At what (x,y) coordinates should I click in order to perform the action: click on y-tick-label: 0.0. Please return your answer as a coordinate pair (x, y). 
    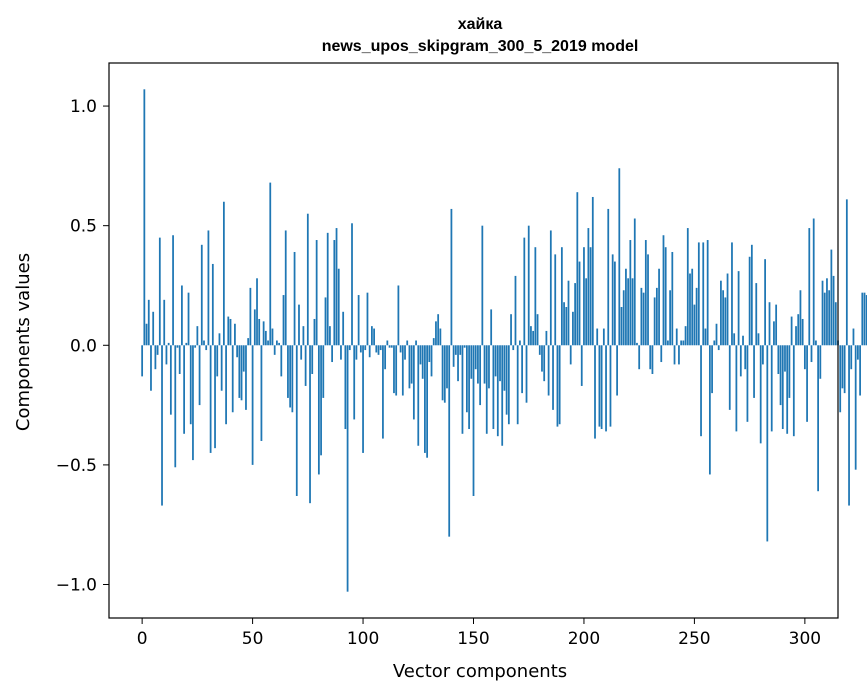
    Looking at the image, I should click on (83, 346).